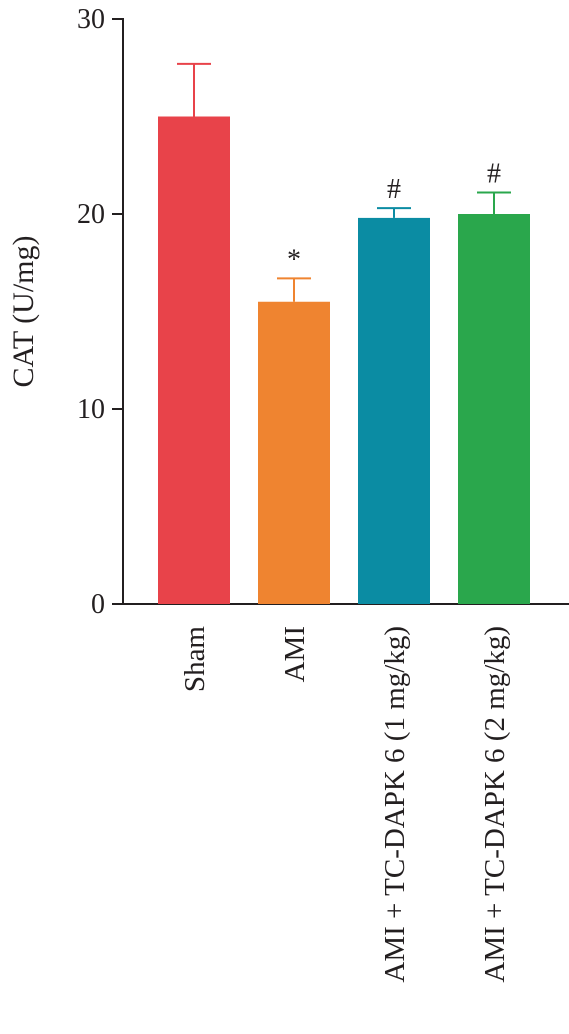 Image resolution: width=569 pixels, height=1034 pixels. Describe the element at coordinates (91, 19) in the screenshot. I see `y-tick-label: 30` at that location.